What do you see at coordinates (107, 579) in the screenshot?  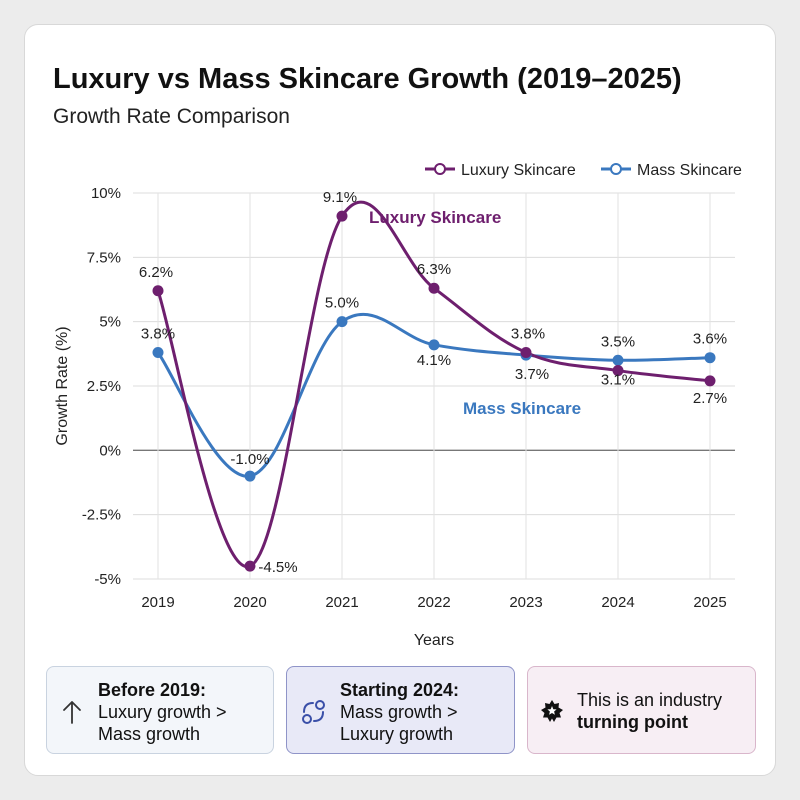 I see `y-tick-label: -5%` at bounding box center [107, 579].